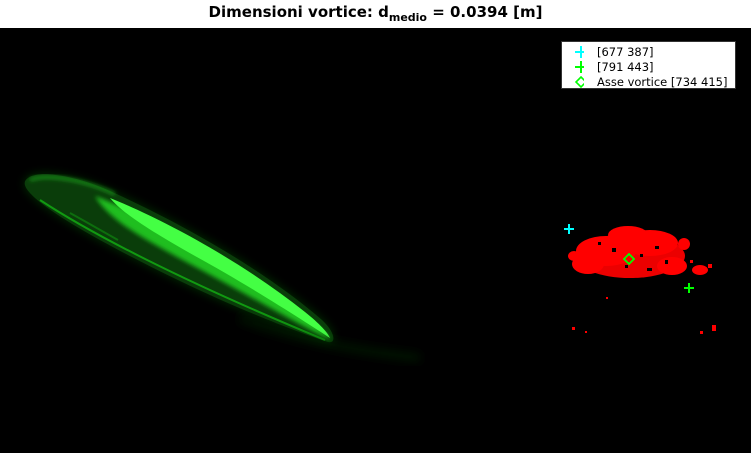  I want to click on legend-label: [677 387], so click(625, 52).